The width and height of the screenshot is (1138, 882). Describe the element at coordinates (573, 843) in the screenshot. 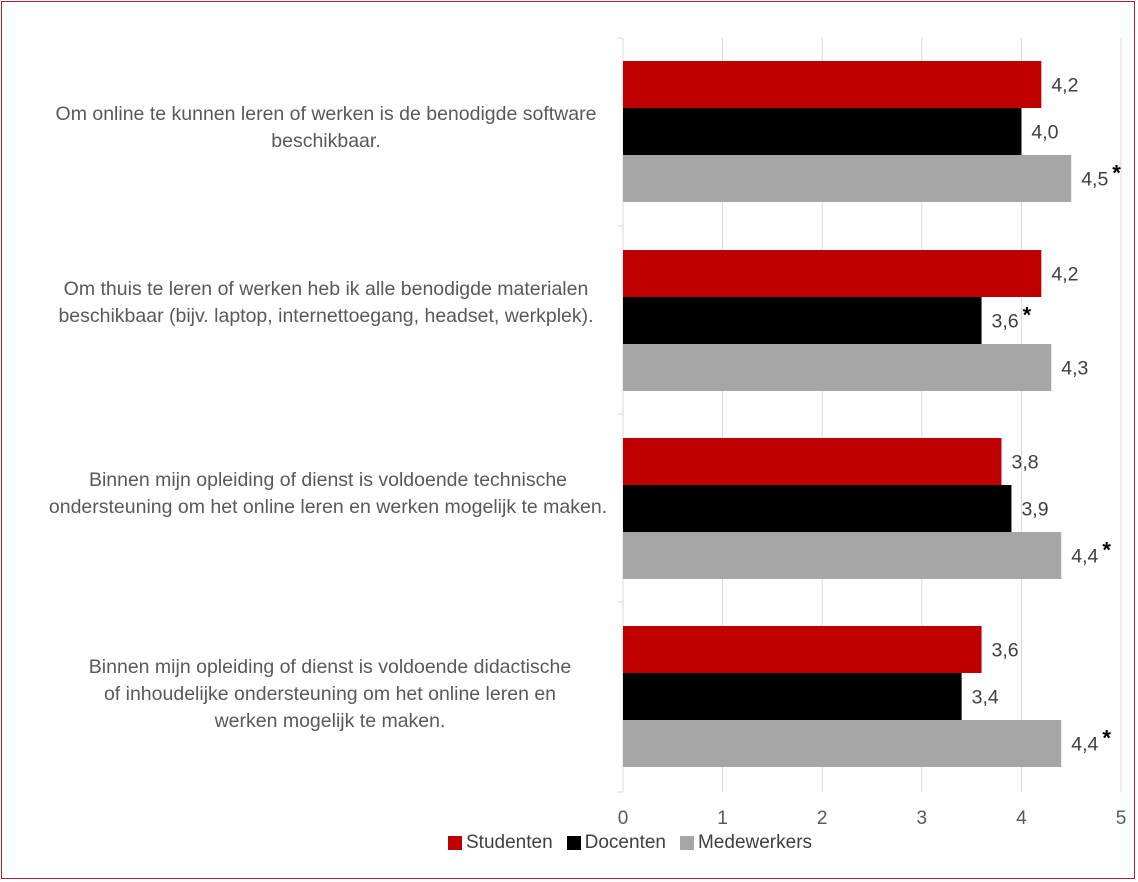

I see `legend-swatch-docenten` at that location.